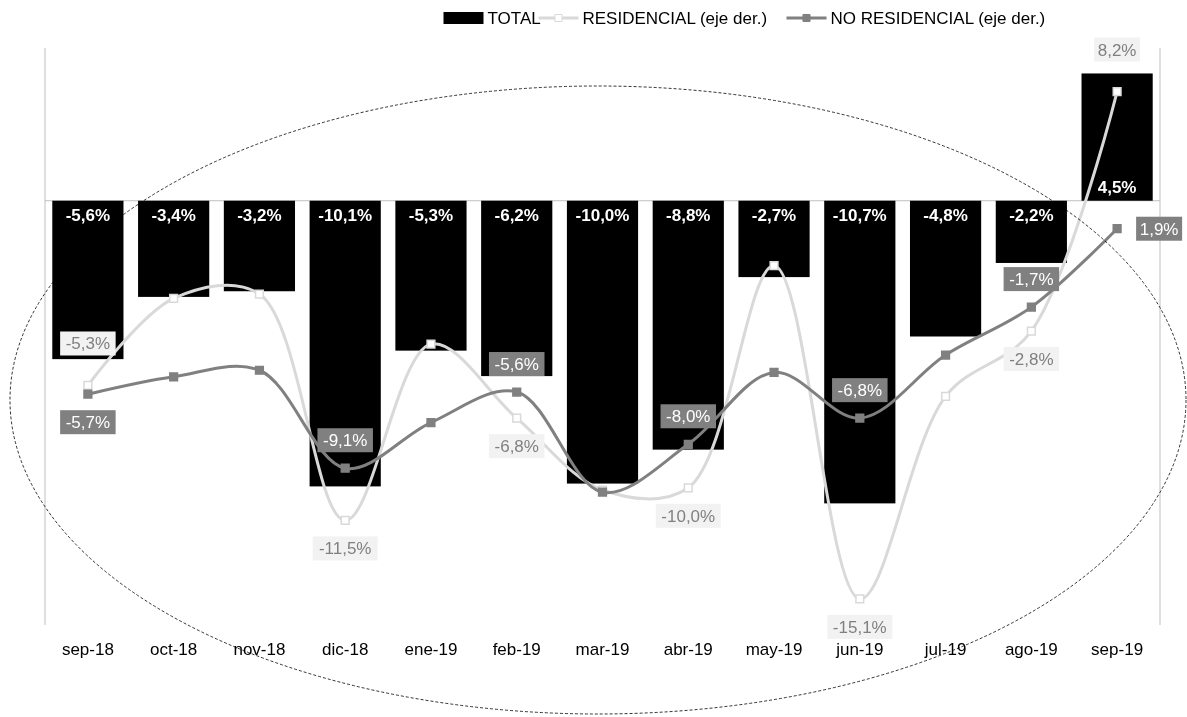  I want to click on x-tick-label: sep-18, so click(87, 649).